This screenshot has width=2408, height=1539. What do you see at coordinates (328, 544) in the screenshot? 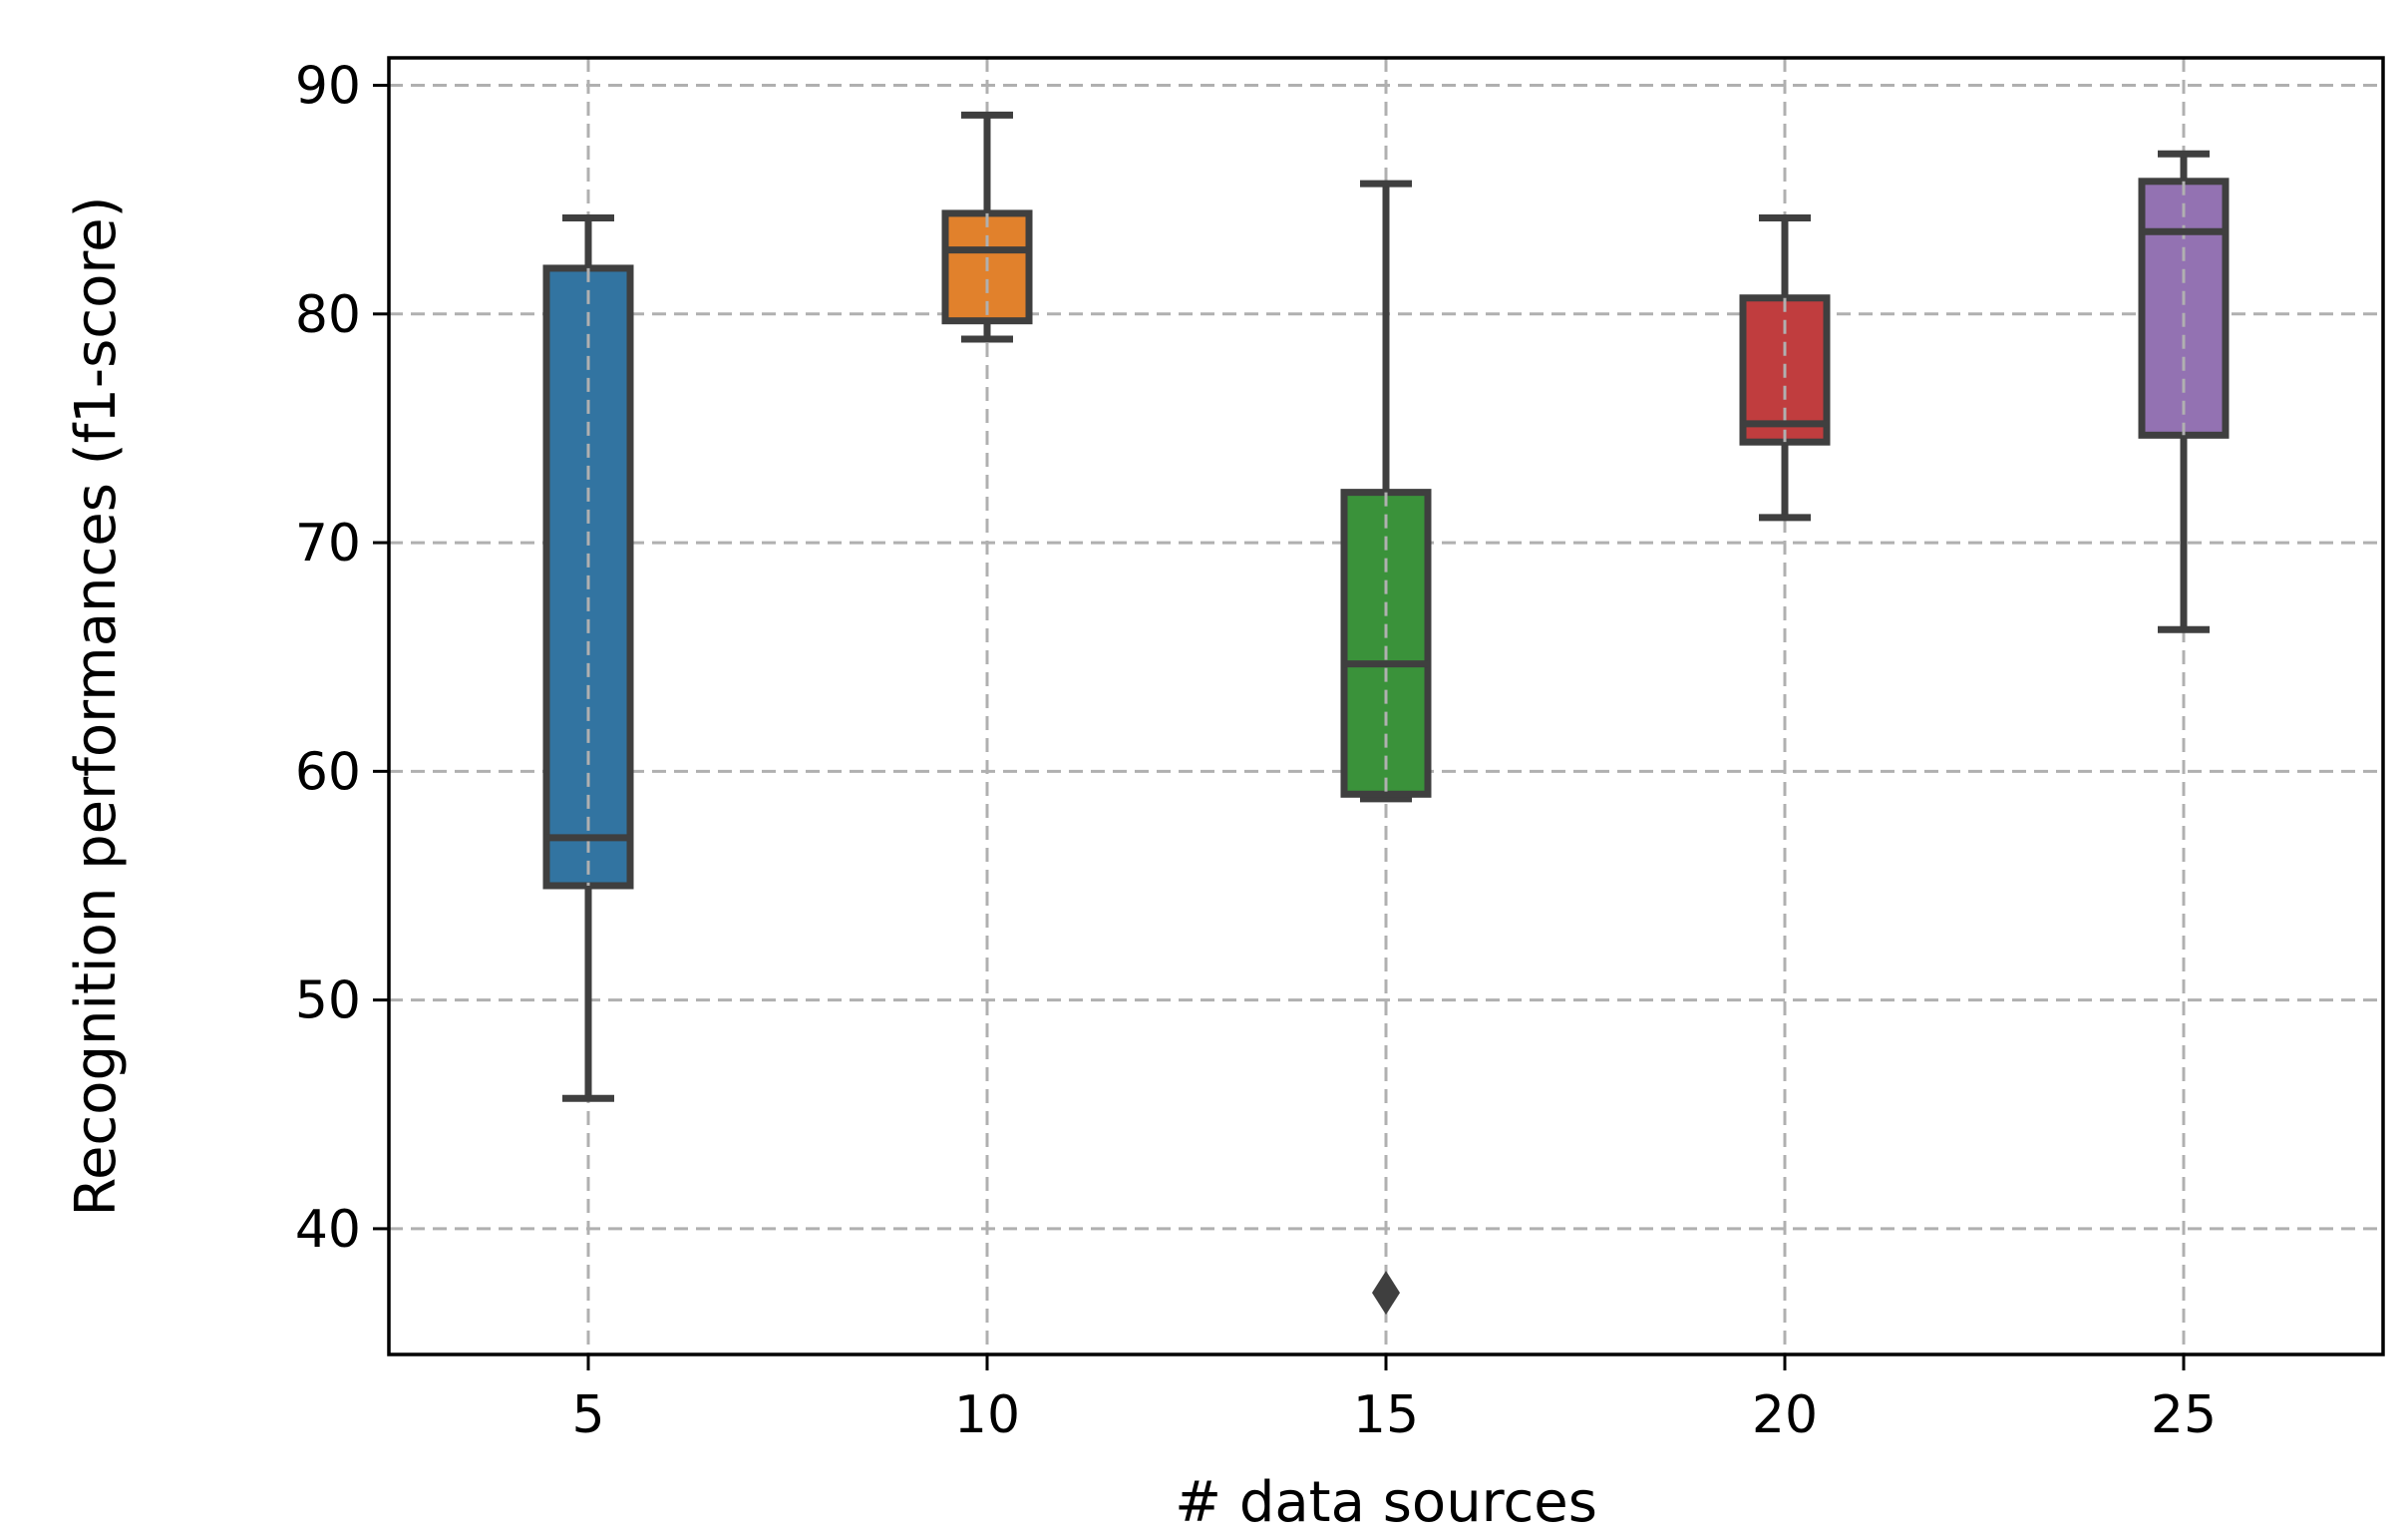
I see `y-tick-label: 70` at bounding box center [328, 544].